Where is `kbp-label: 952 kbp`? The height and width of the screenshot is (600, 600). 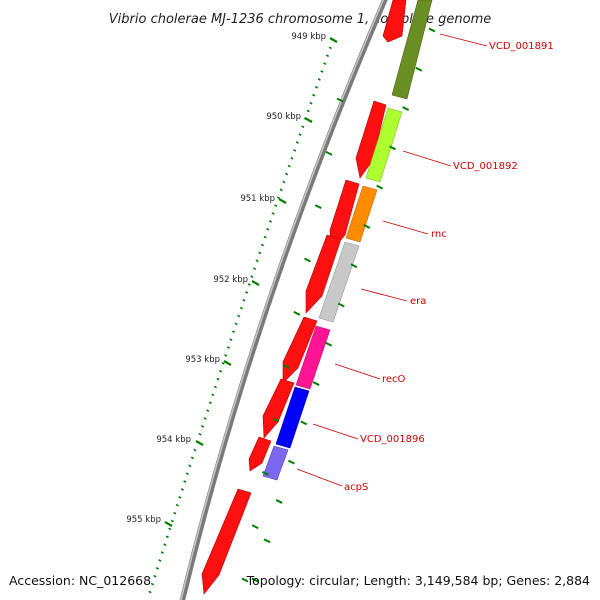
kbp-label: 952 kbp is located at coordinates (230, 280).